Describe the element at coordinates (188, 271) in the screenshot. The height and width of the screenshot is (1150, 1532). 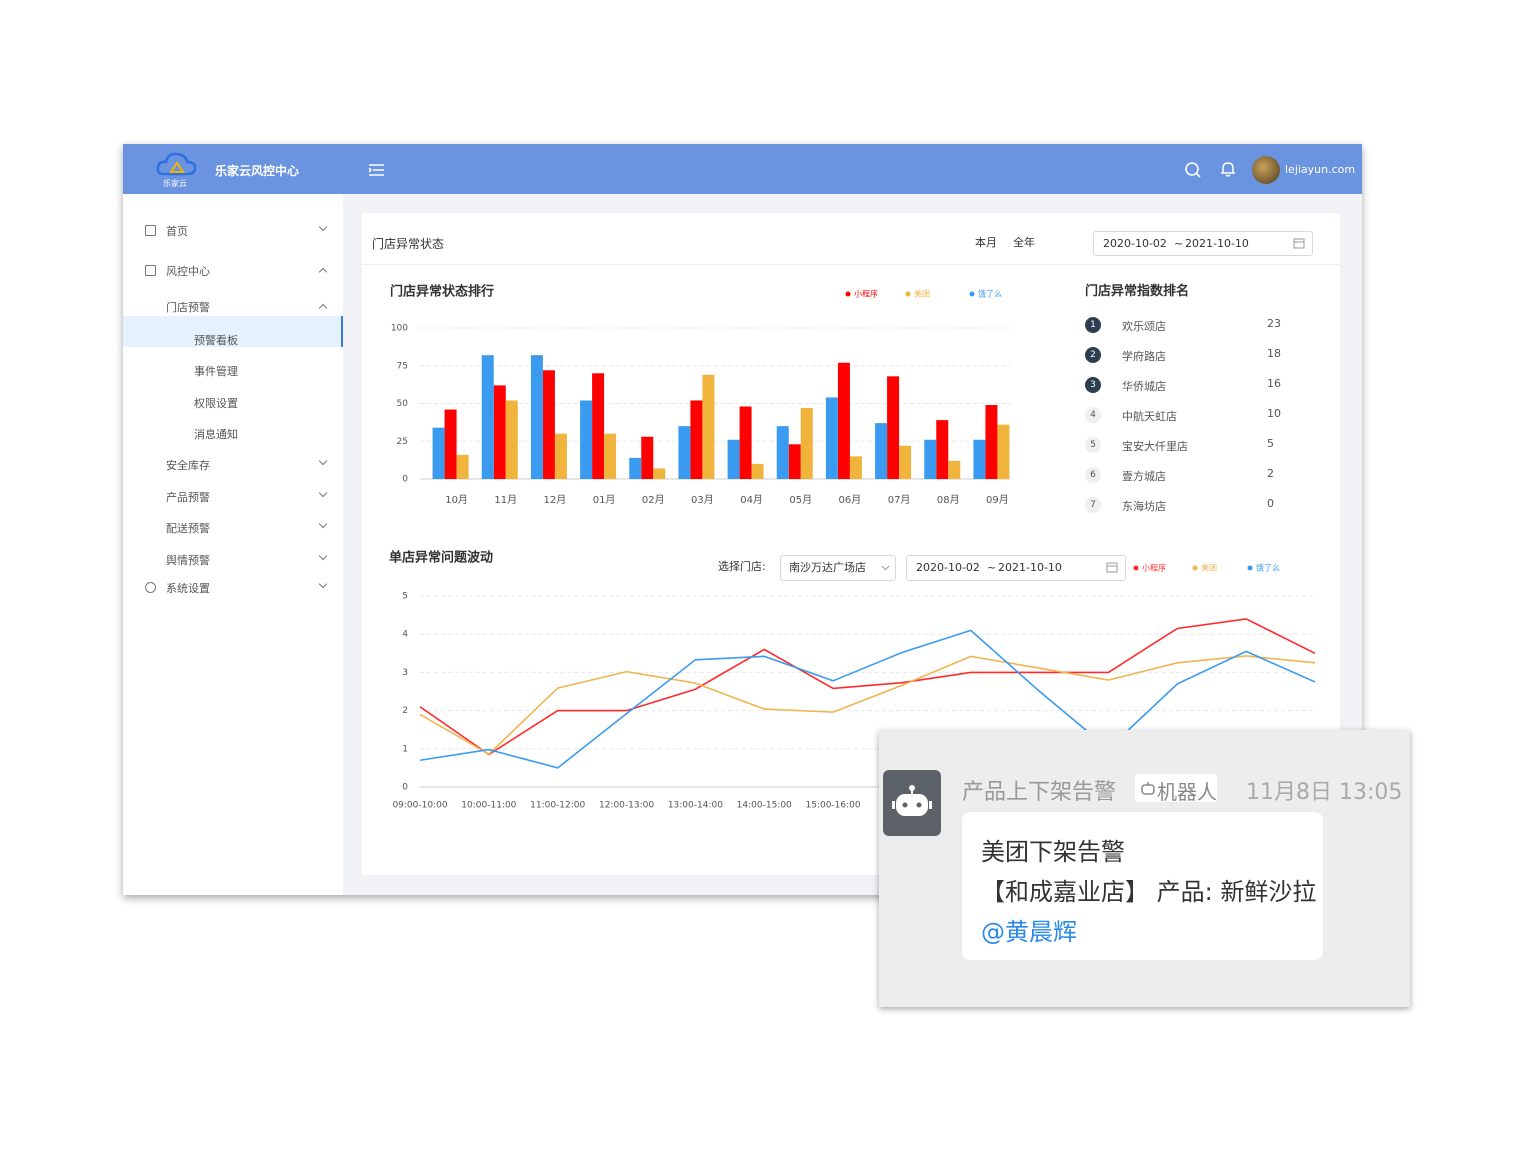
I see `menu-item: 风控中心` at that location.